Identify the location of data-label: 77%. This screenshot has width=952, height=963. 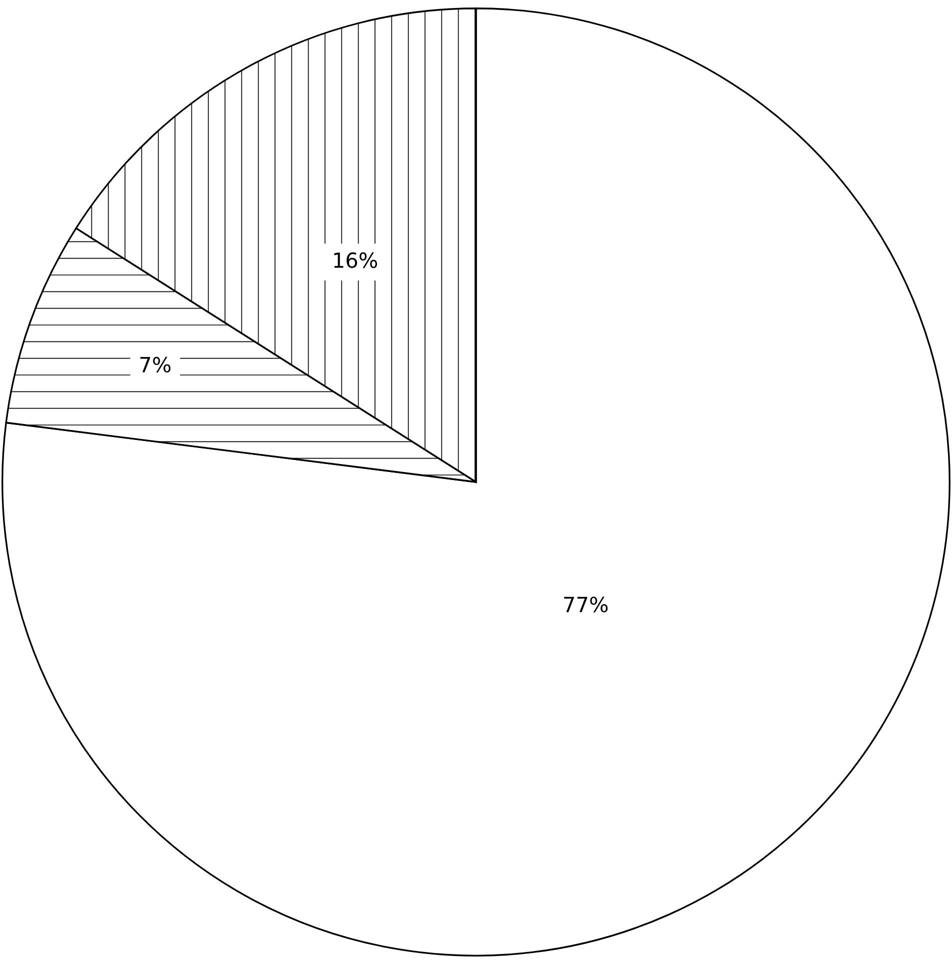
(586, 604).